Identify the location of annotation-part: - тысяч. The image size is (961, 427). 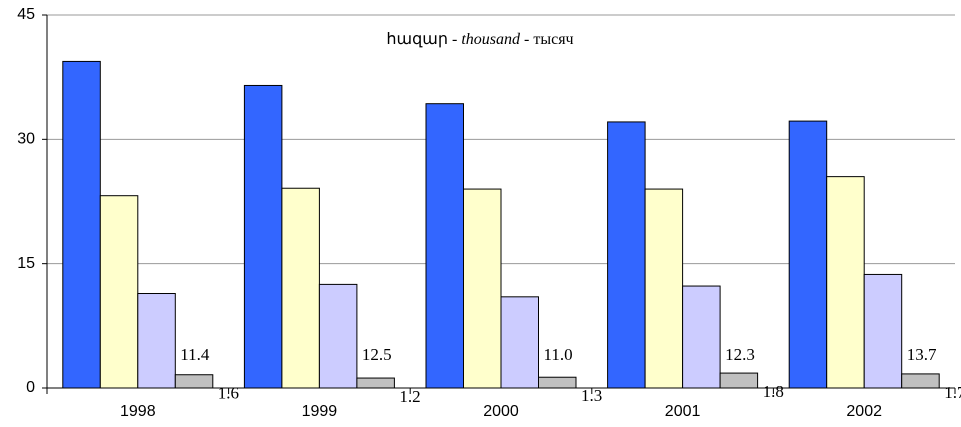
(547, 39).